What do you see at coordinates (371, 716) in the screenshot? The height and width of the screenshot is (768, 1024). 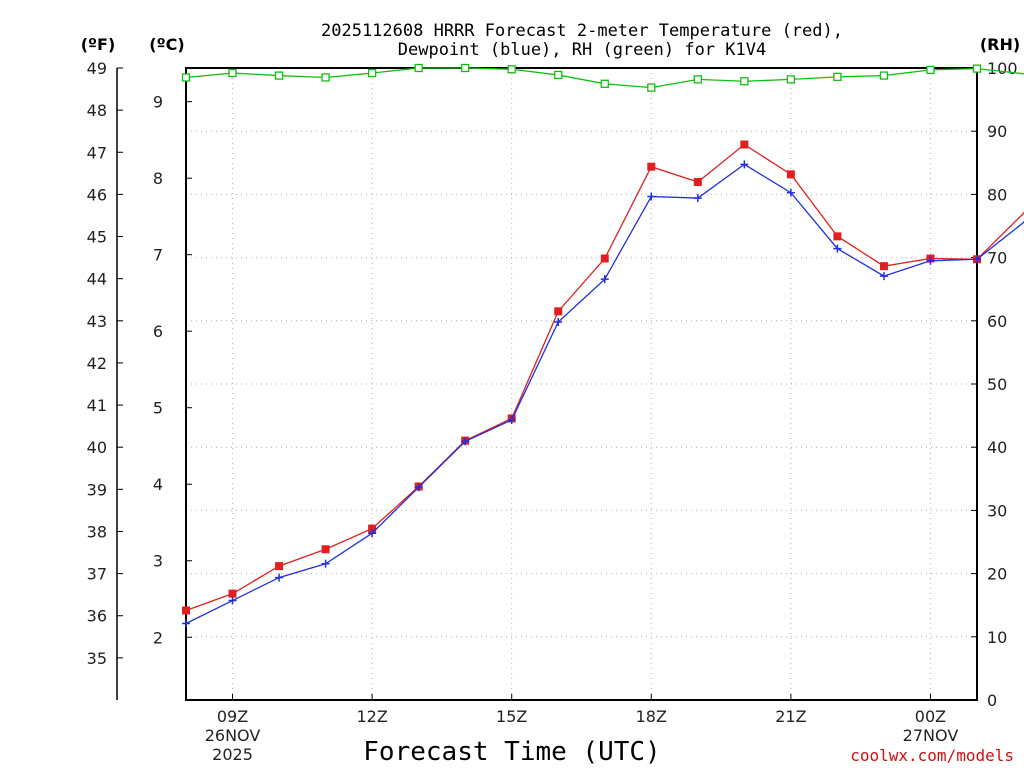 I see `x-tick-label: 12Z` at bounding box center [371, 716].